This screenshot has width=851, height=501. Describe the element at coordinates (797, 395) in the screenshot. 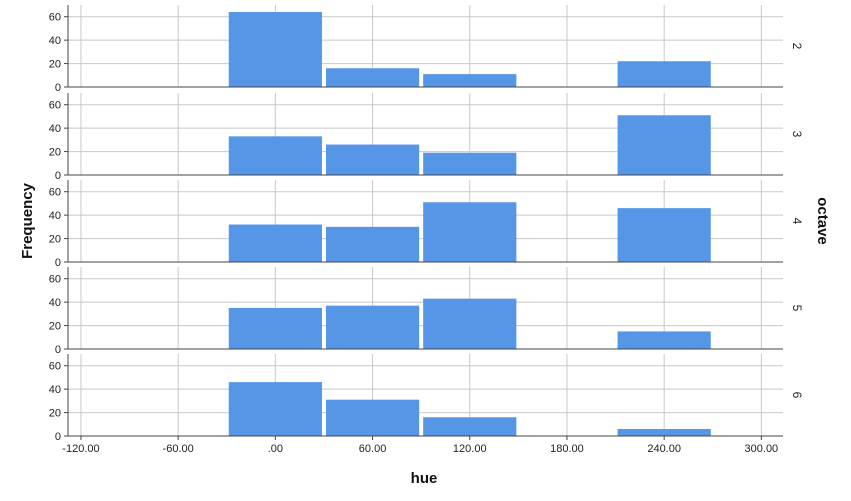

I see `panel-label-octave-6: 6` at that location.